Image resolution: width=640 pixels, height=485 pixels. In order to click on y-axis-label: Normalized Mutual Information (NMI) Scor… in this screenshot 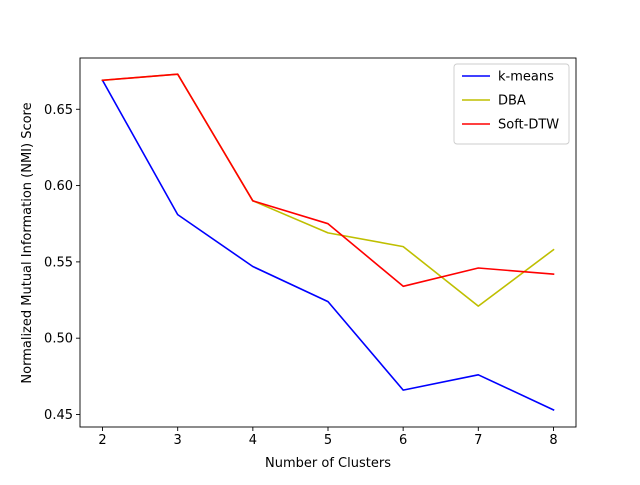, I will do `click(27, 242)`.